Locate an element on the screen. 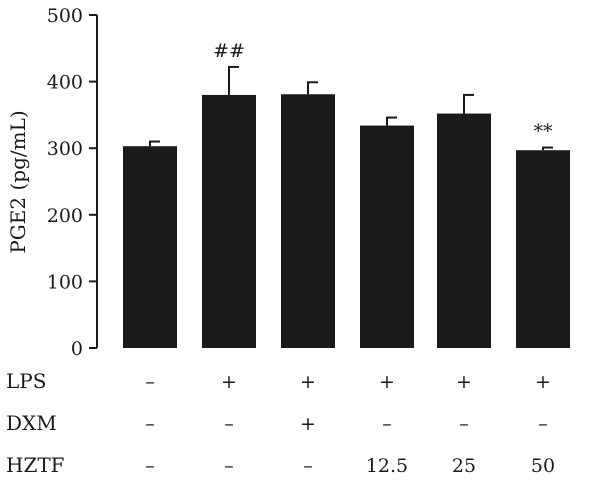 This screenshot has width=600, height=485. significance-label: ** is located at coordinates (544, 132).